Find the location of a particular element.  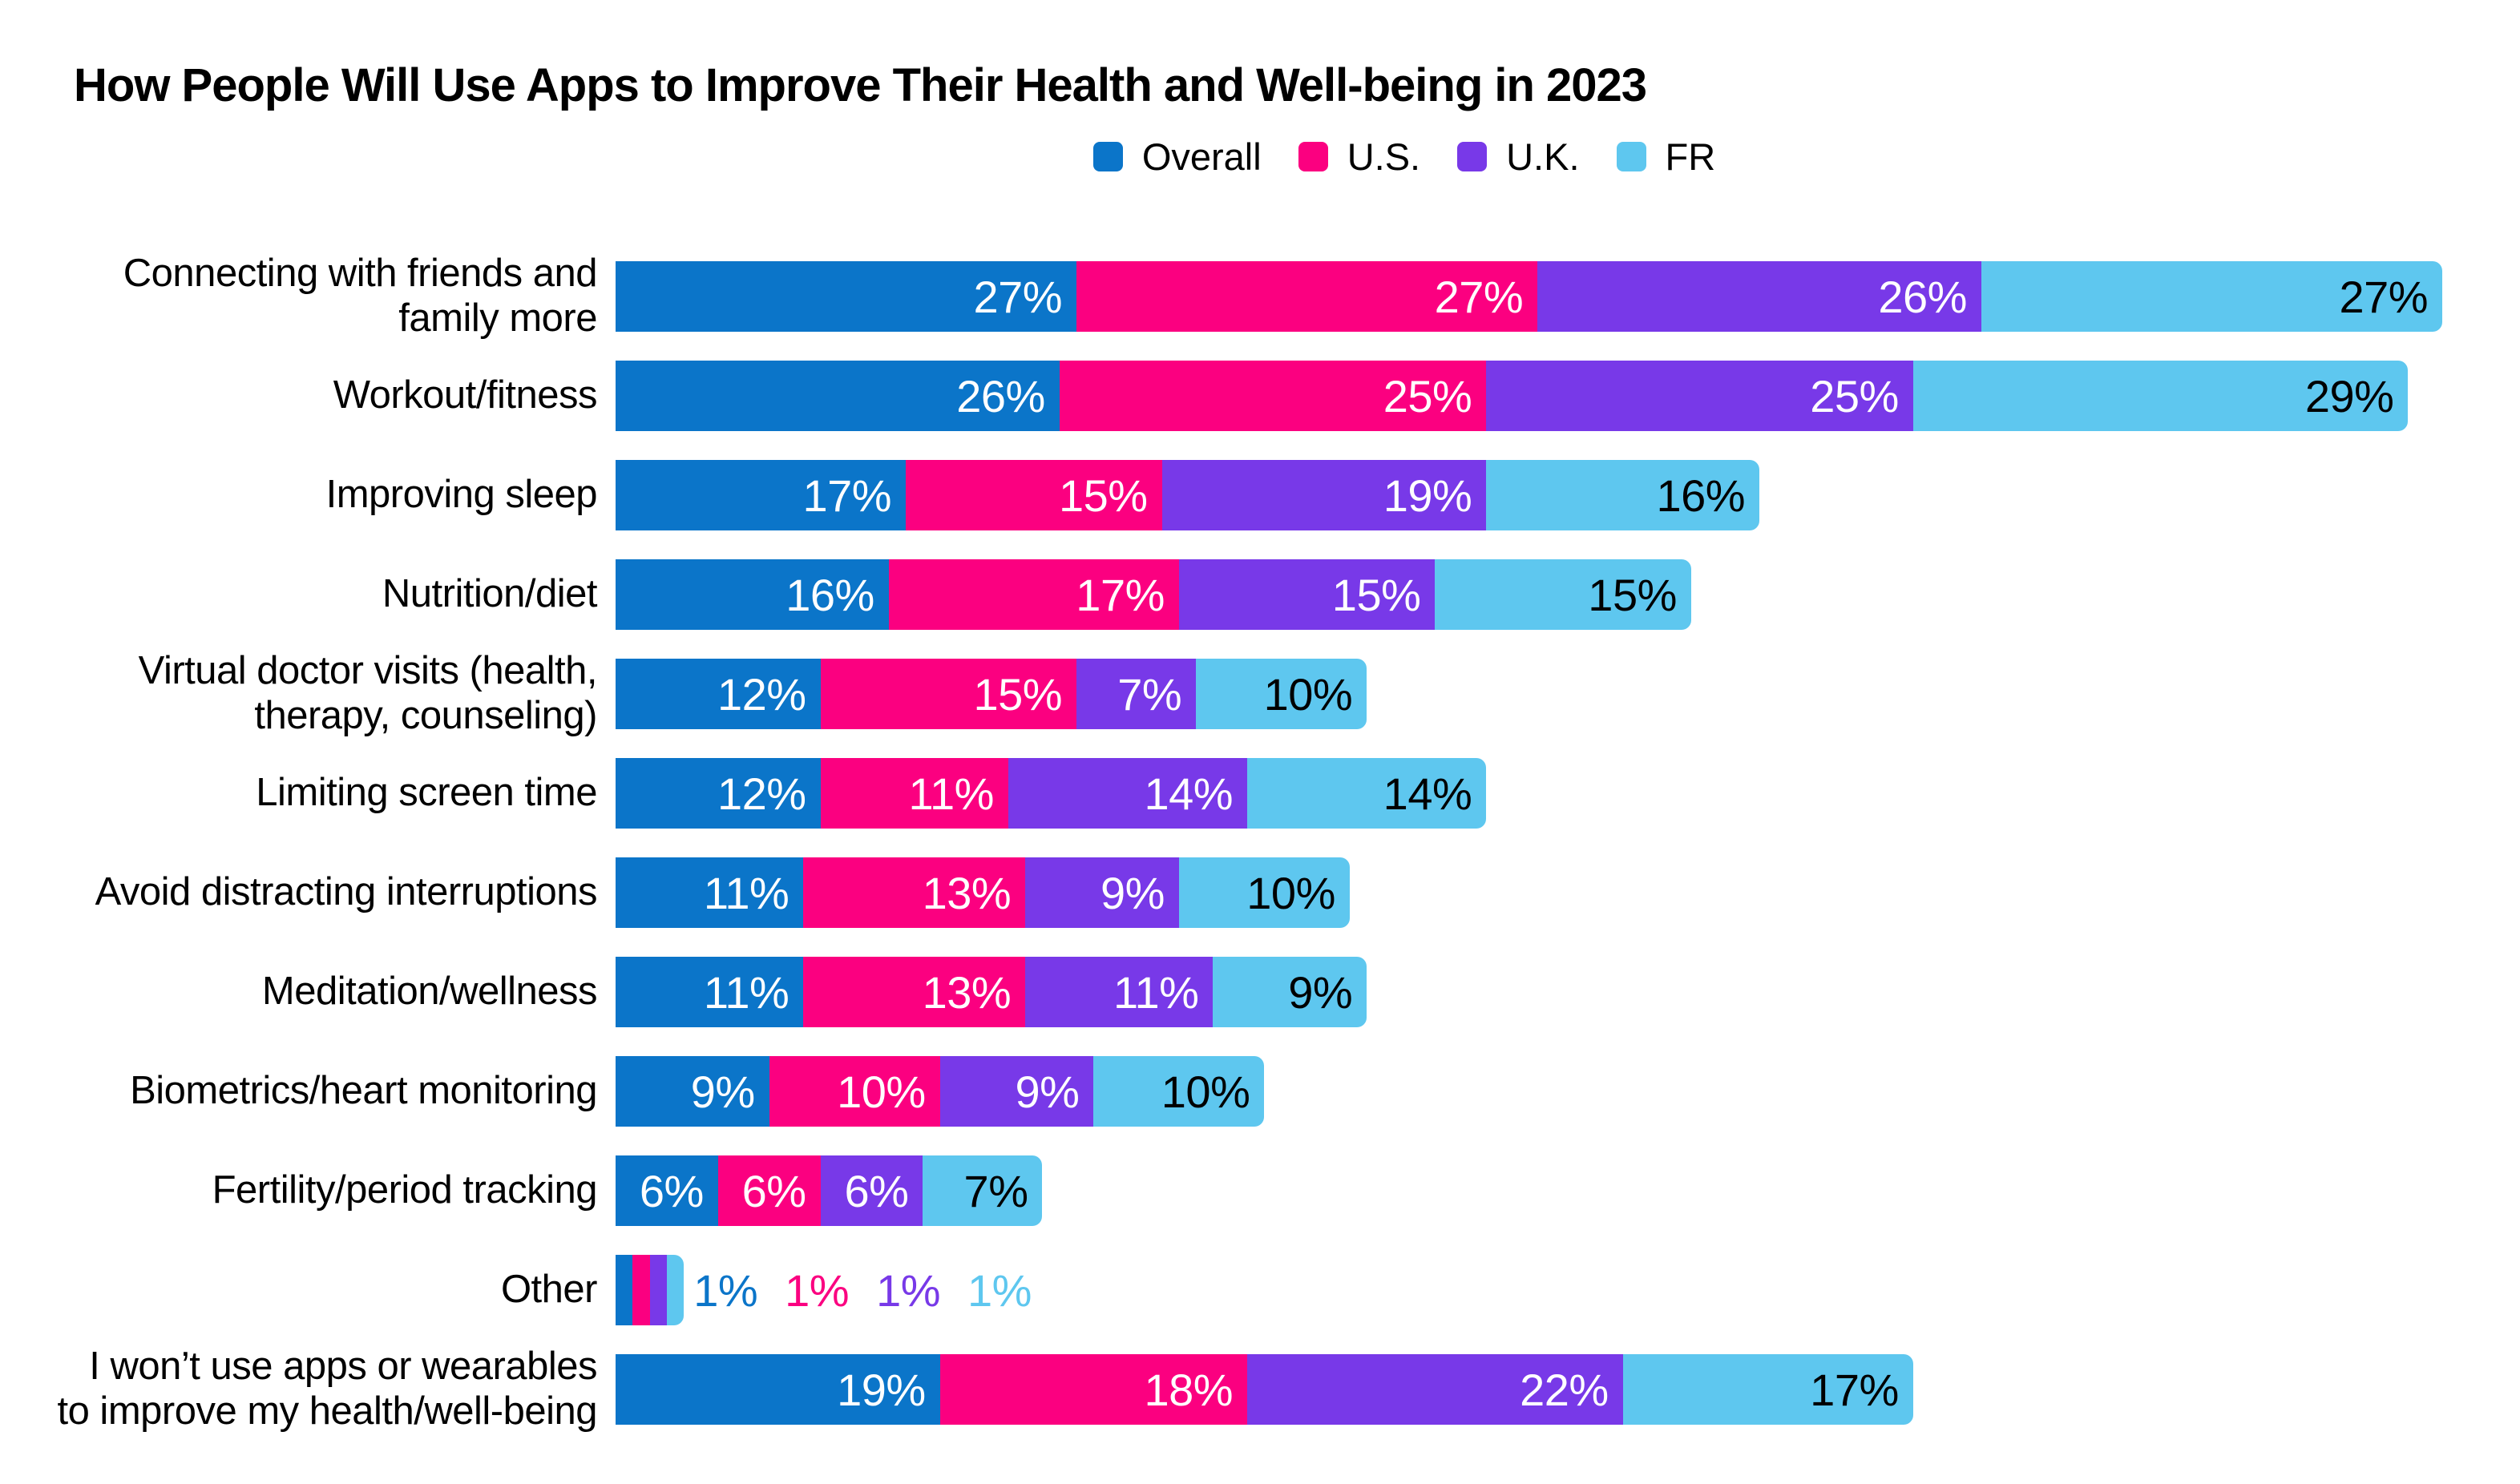

bar: 11% 13% 11% 9% is located at coordinates (991, 992).